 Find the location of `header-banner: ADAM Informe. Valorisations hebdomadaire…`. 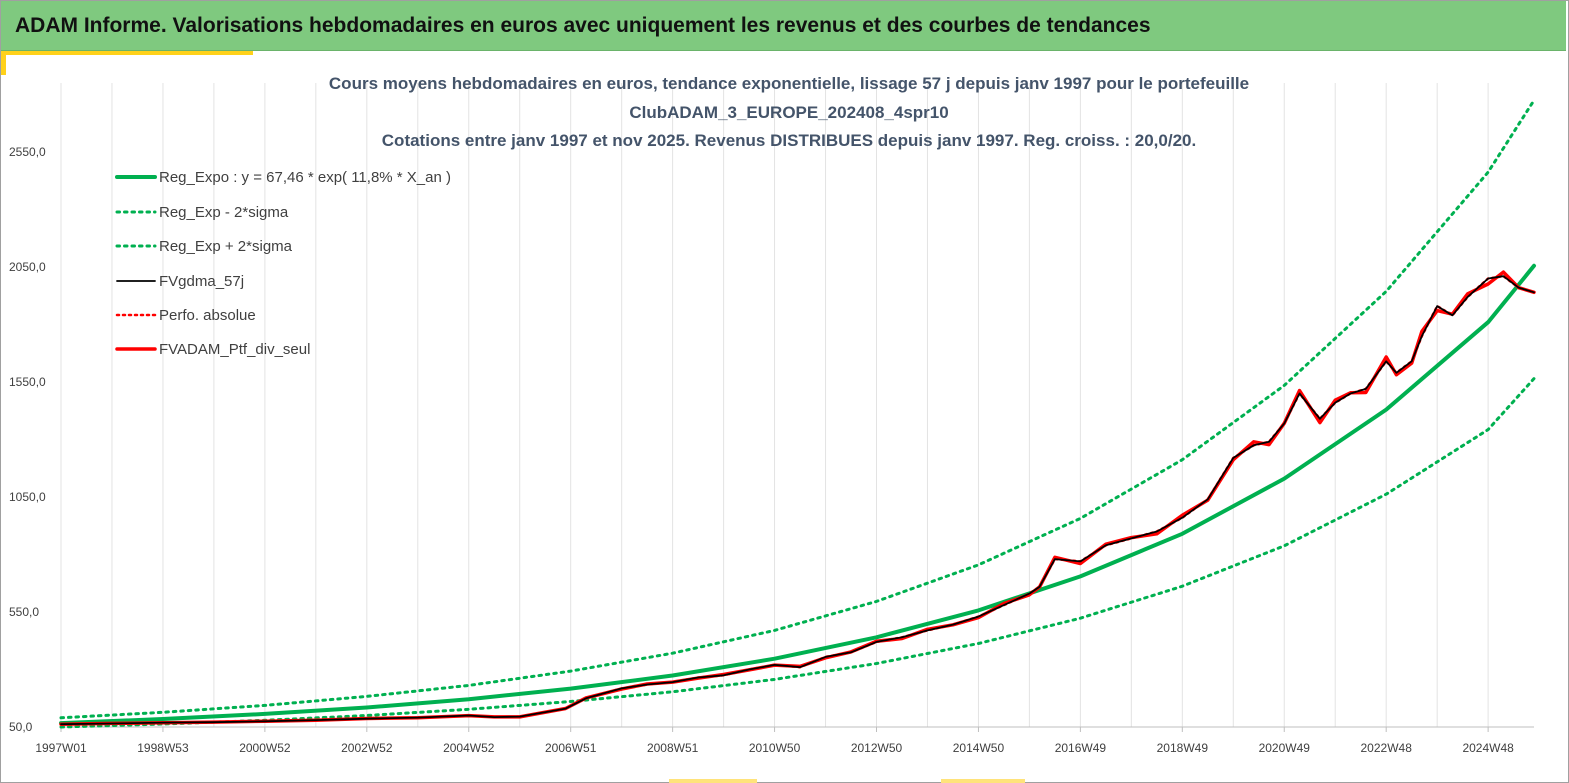

header-banner: ADAM Informe. Valorisations hebdomadaire… is located at coordinates (783, 26).